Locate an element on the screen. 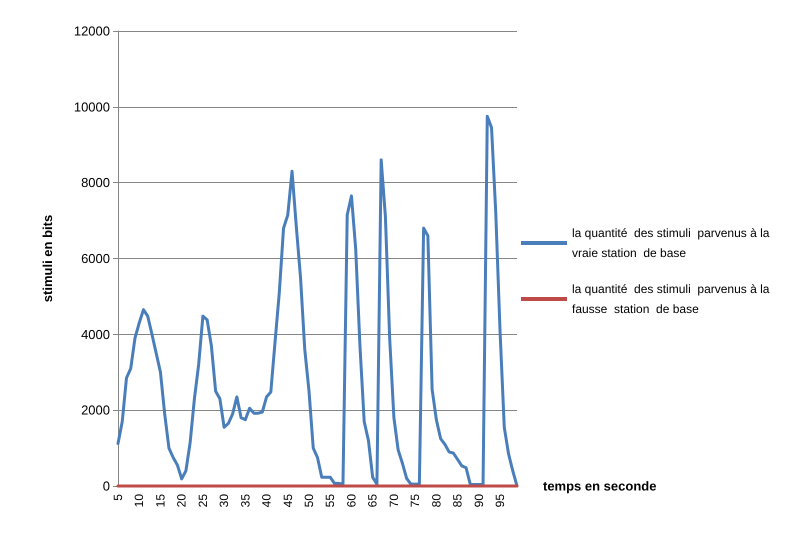 This screenshot has width=811, height=542. x-tick-label: 95 is located at coordinates (500, 501).